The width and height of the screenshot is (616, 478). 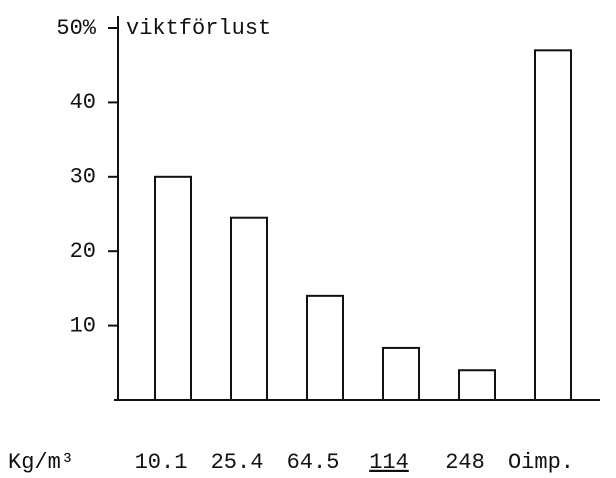 What do you see at coordinates (83, 251) in the screenshot?
I see `y-tick-label: 20` at bounding box center [83, 251].